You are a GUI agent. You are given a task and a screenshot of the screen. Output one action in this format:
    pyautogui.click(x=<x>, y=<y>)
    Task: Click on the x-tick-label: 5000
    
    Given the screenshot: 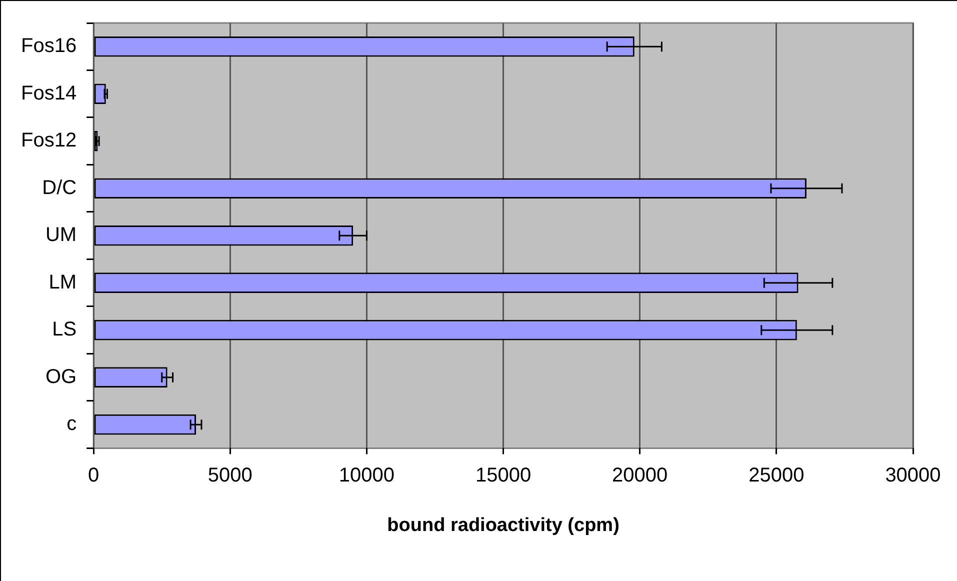 What is the action you would take?
    pyautogui.click(x=230, y=475)
    